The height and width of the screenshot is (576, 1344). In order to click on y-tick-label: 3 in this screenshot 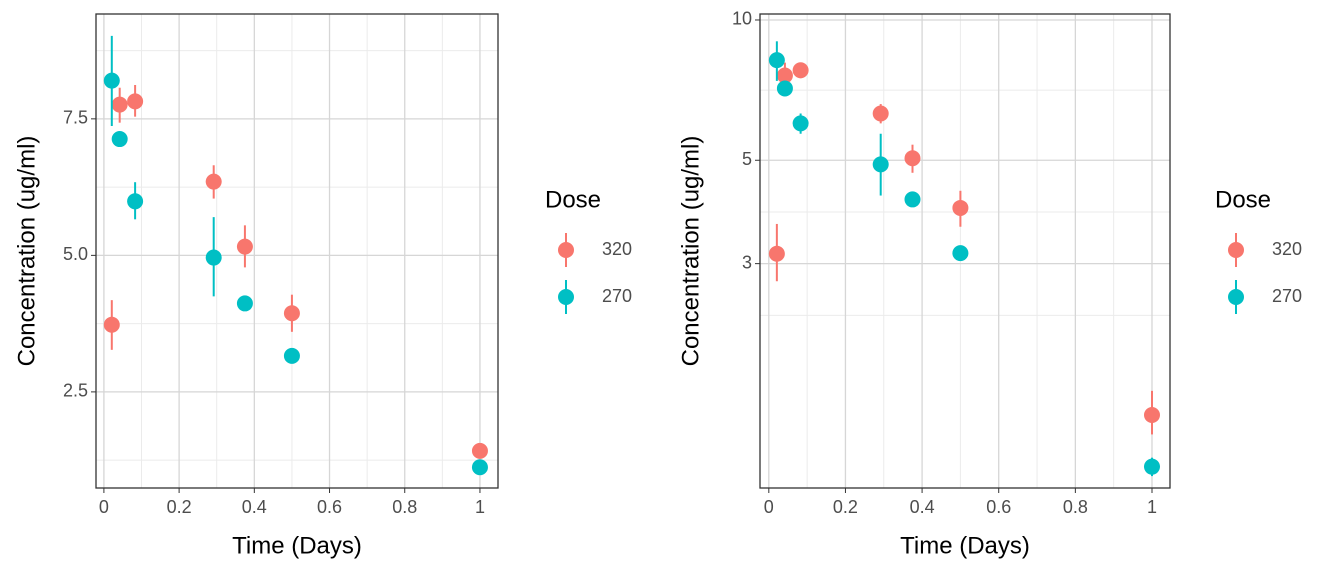, I will do `click(747, 262)`.